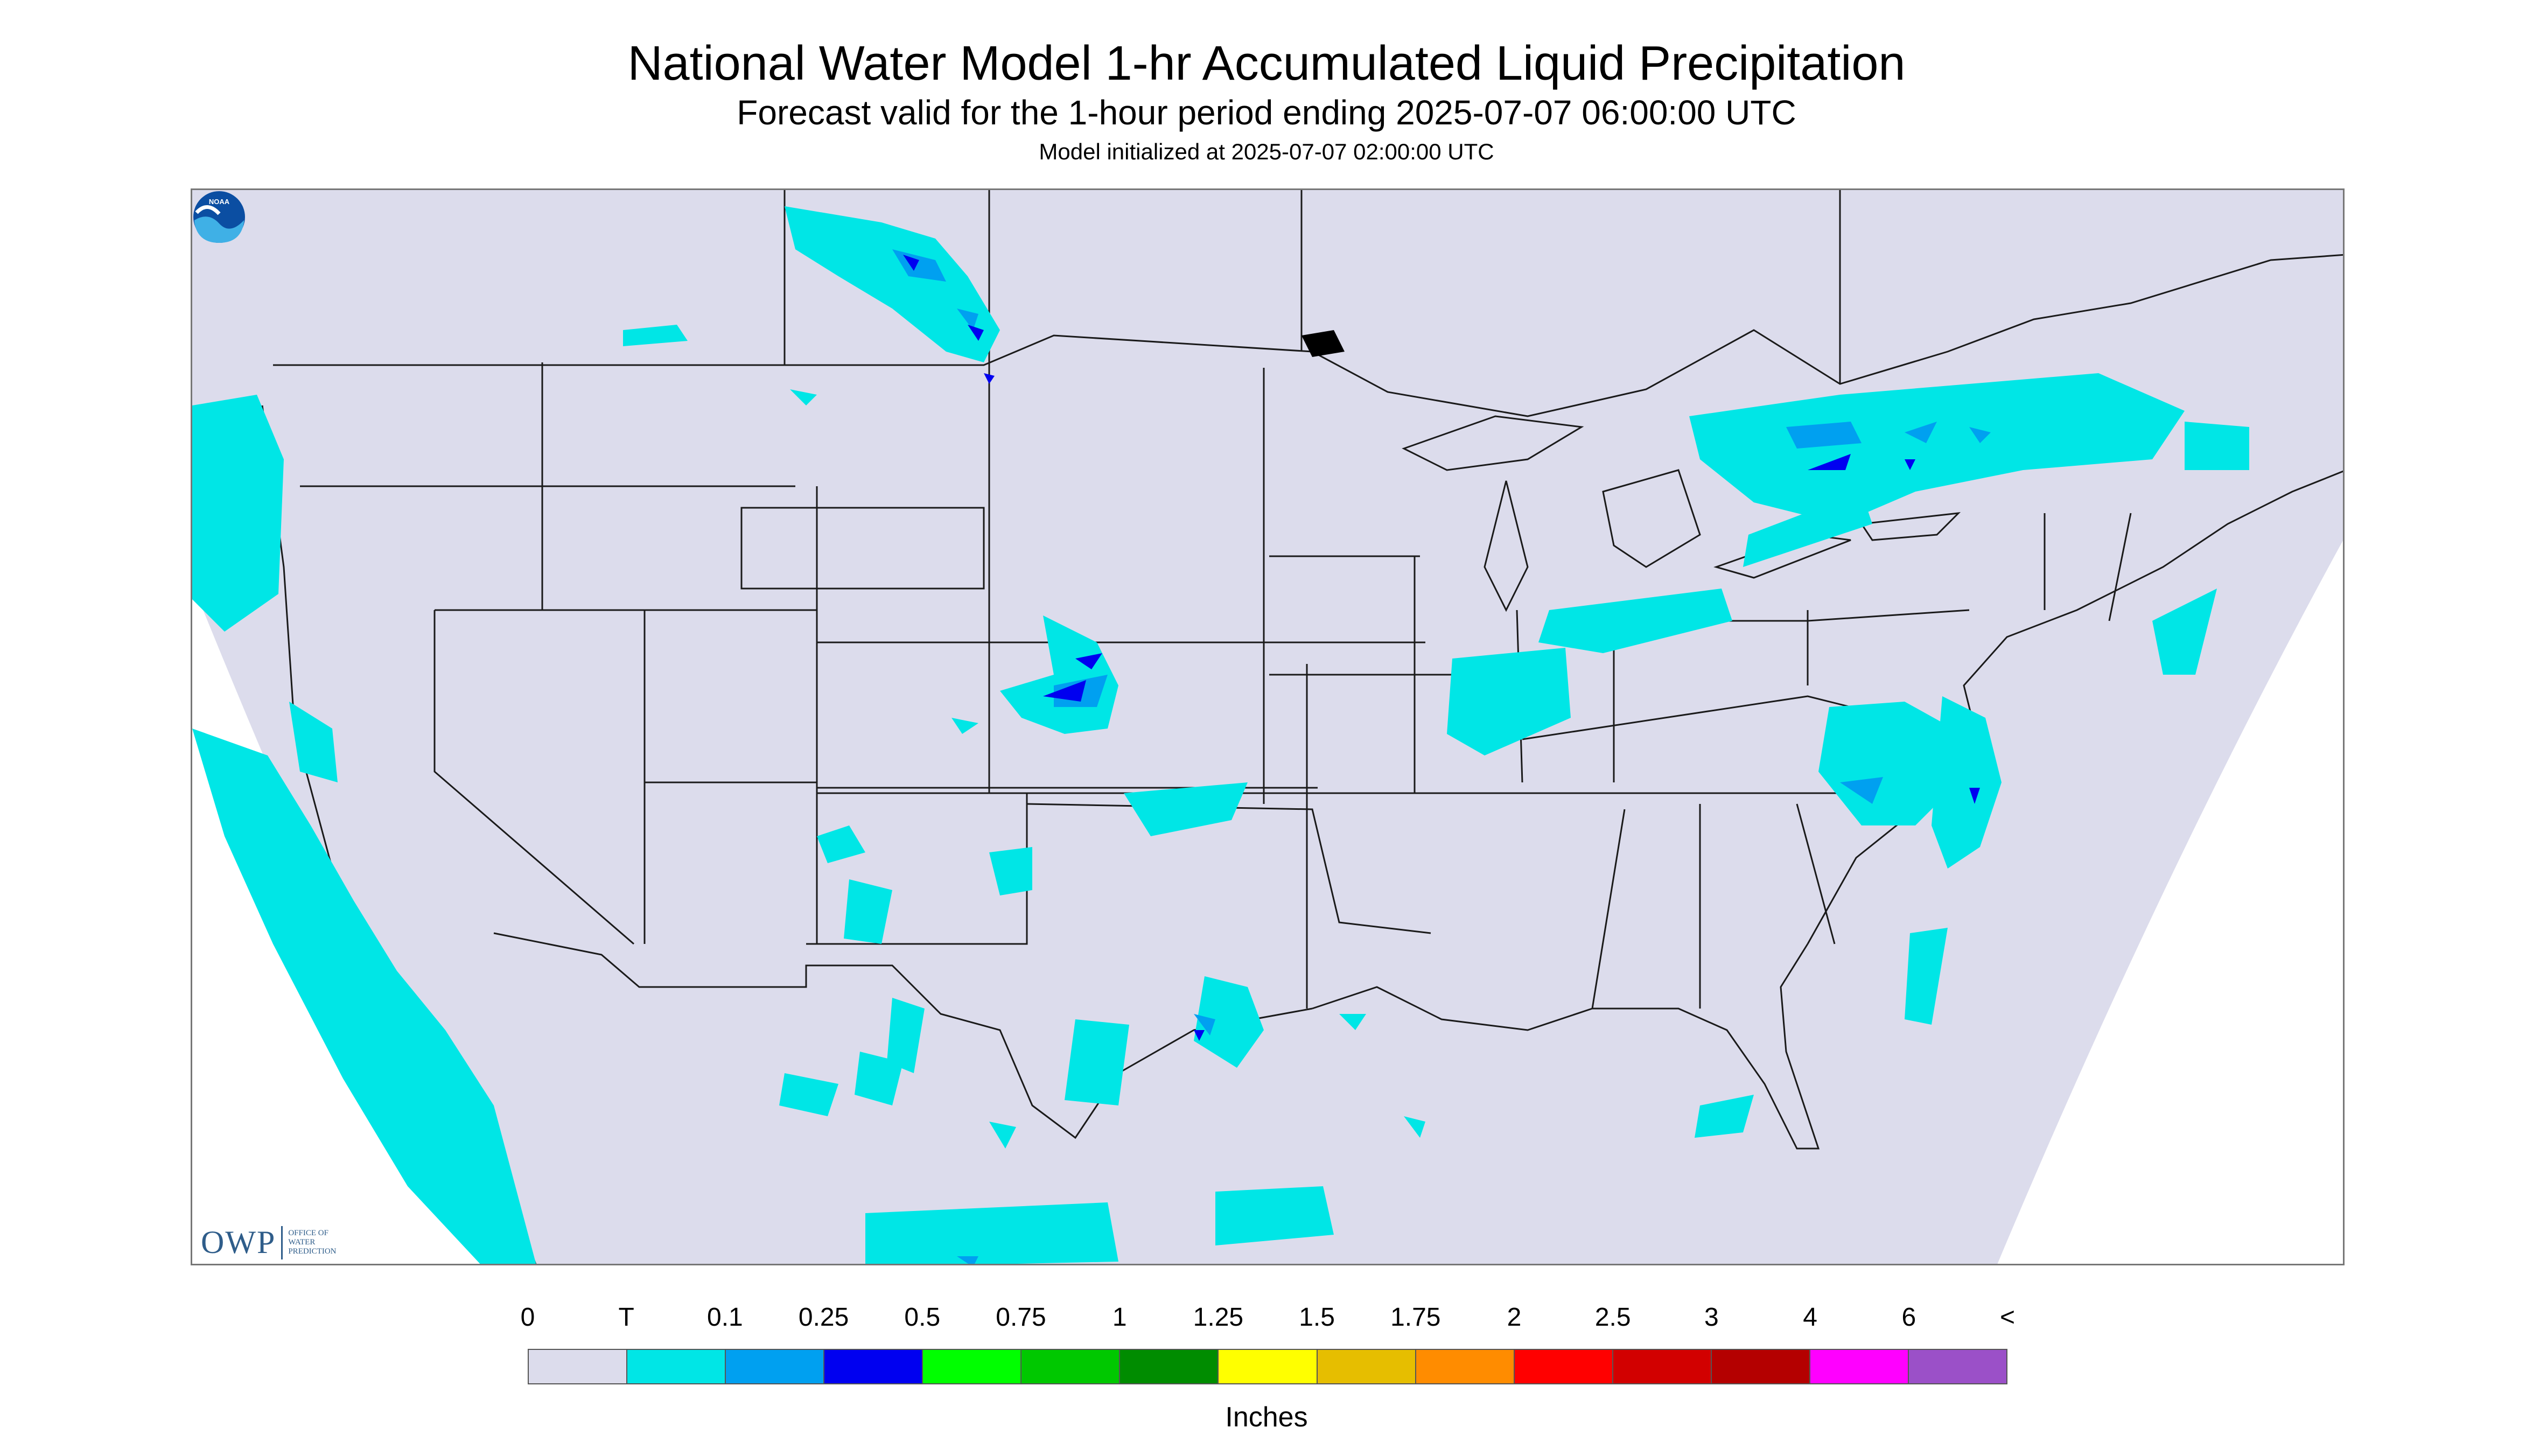  Describe the element at coordinates (1566, 1046) in the screenshot. I see `gulf-coastline` at that location.